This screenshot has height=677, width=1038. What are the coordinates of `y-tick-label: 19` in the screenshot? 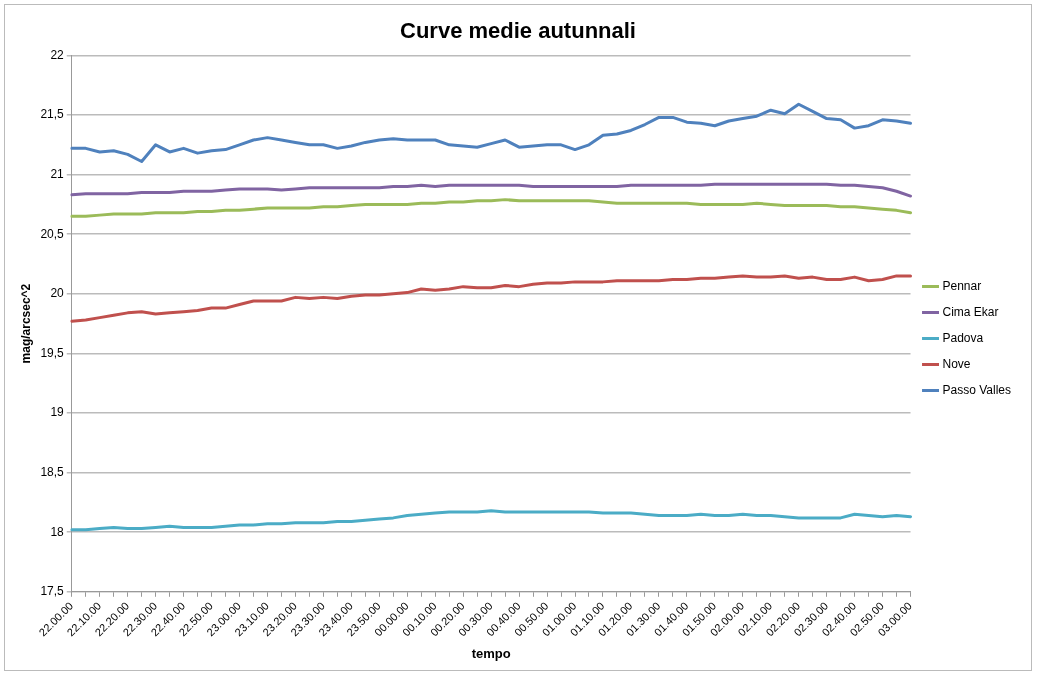 It's located at (57, 412).